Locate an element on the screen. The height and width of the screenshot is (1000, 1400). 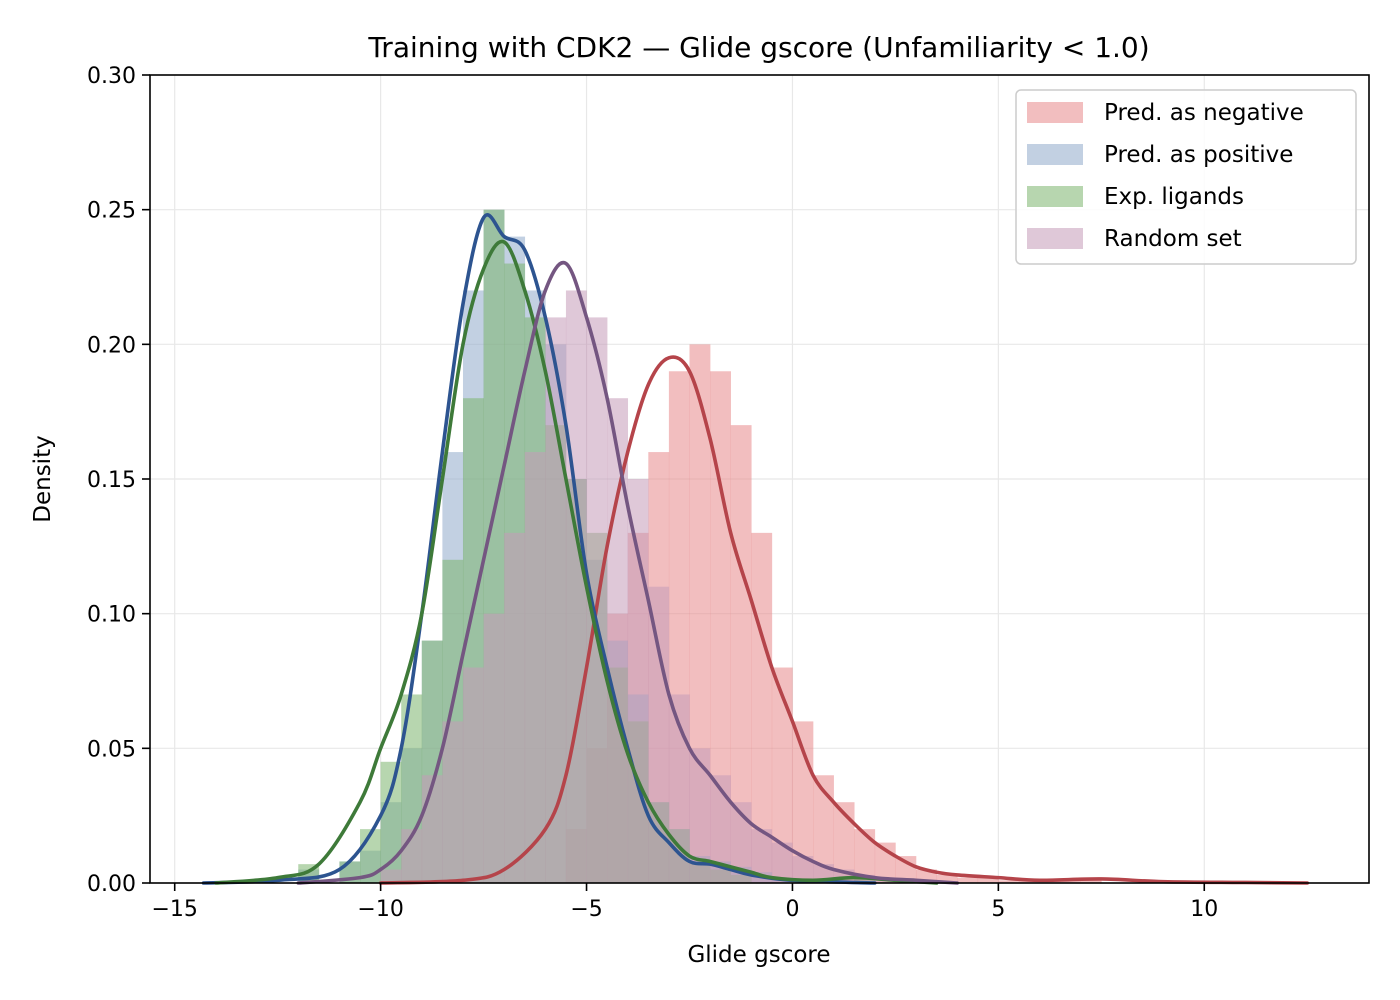
y-tick-label: 0.20 is located at coordinates (111, 345).